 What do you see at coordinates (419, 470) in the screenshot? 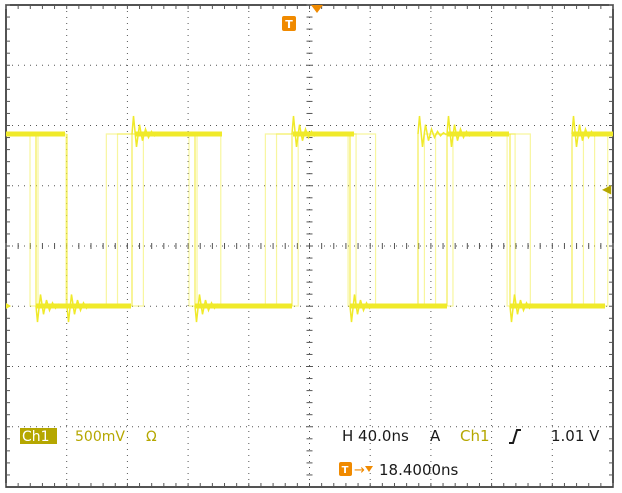
I see `trigger-offset: 18.4000ns` at bounding box center [419, 470].